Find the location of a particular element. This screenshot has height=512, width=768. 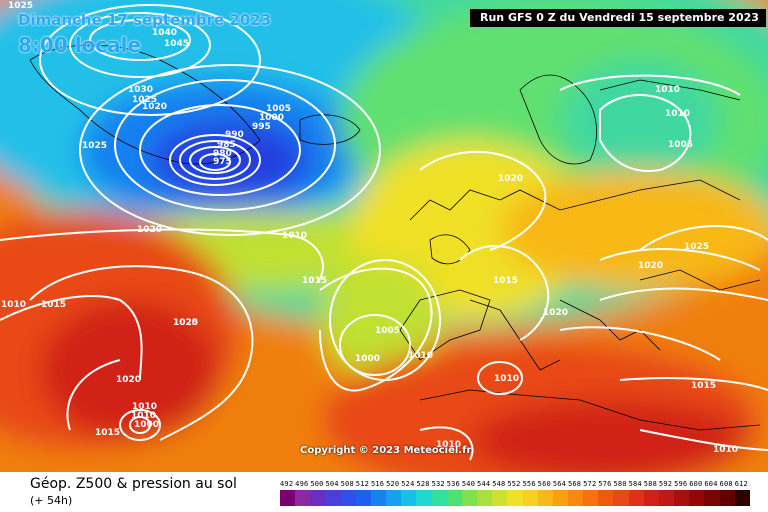

pressure-label: 980 is located at coordinates (222, 154).